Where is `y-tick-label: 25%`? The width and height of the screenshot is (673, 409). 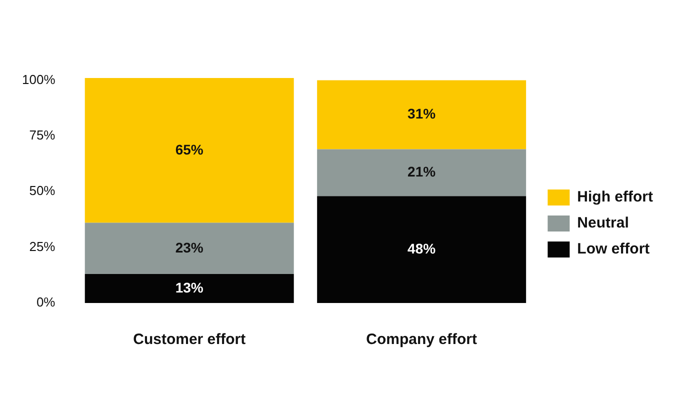
y-tick-label: 25% is located at coordinates (42, 246).